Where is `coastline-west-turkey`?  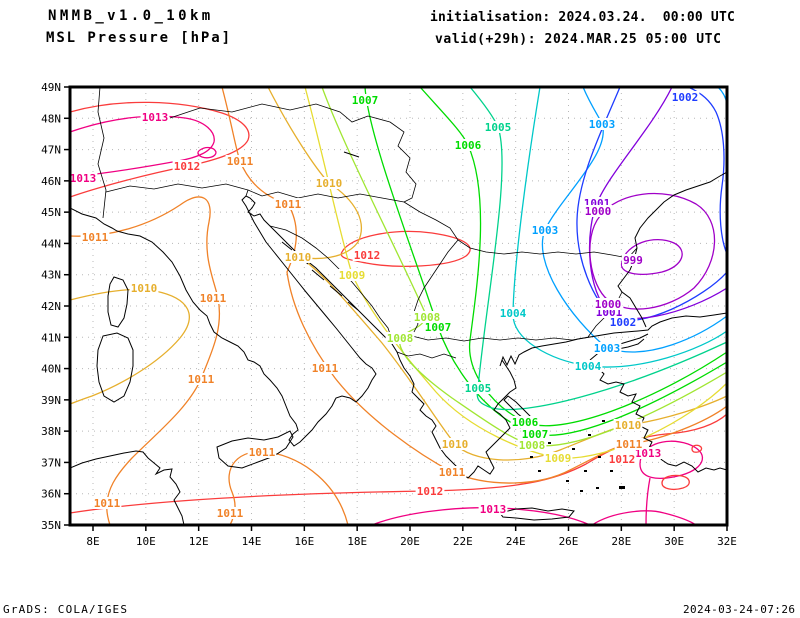
coastline-west-turkey is located at coordinates (659, 417).